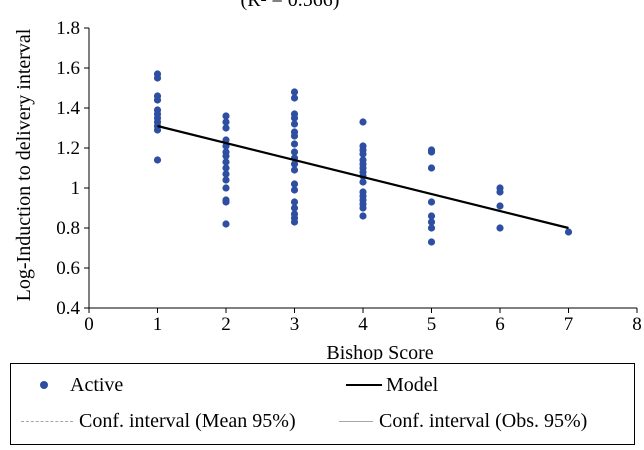 The image size is (644, 450). Describe the element at coordinates (637, 324) in the screenshot. I see `x-tick-label: 8` at that location.